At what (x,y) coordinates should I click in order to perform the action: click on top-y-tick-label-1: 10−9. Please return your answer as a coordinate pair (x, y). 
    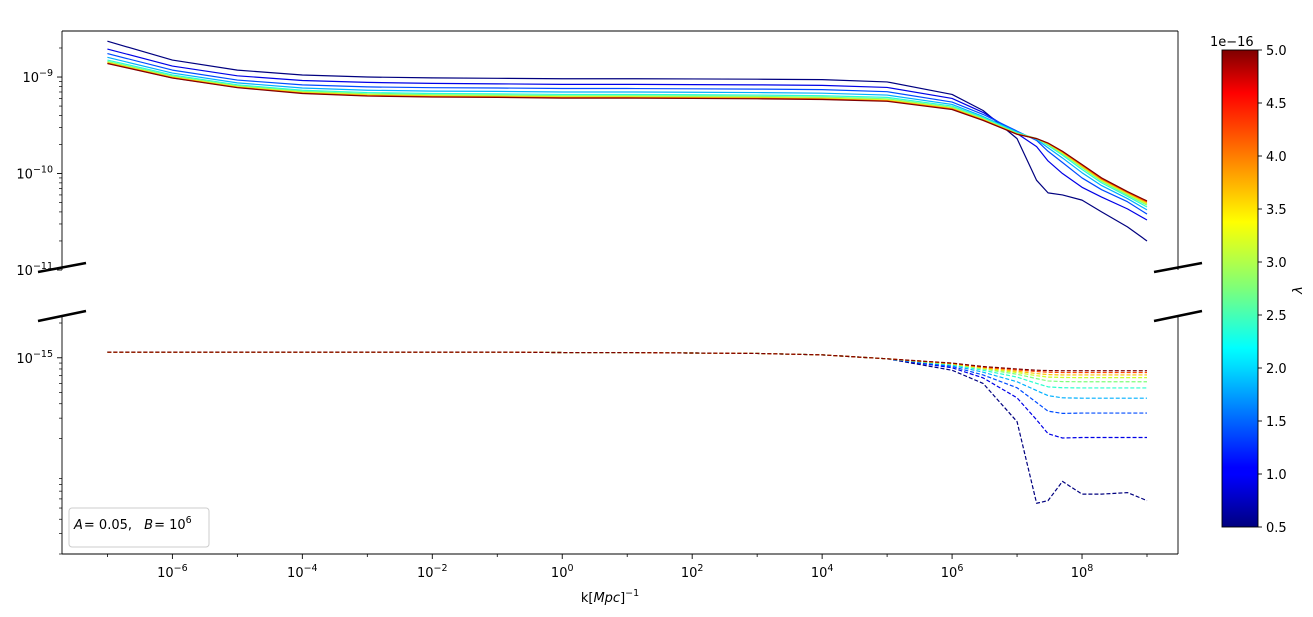
    Looking at the image, I should click on (37, 77).